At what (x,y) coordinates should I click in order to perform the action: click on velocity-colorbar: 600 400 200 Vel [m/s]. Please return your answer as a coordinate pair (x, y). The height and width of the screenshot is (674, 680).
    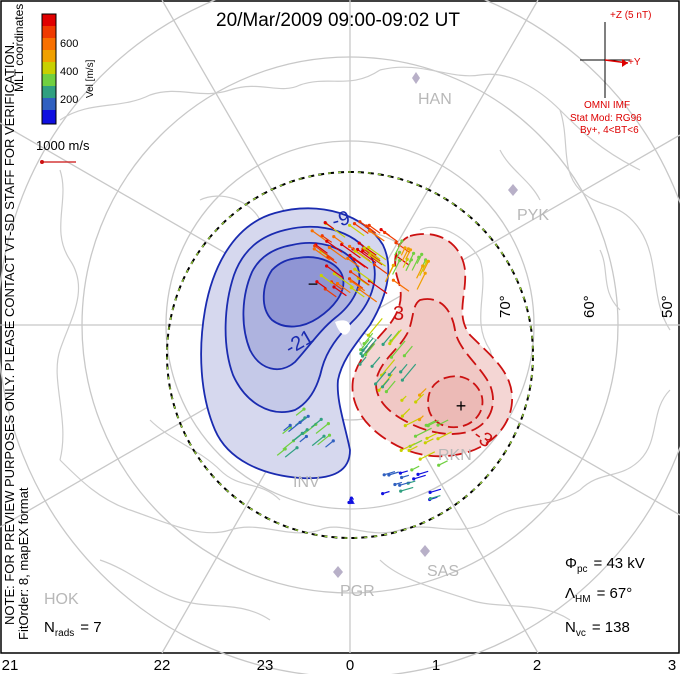
    Looking at the image, I should click on (68, 69).